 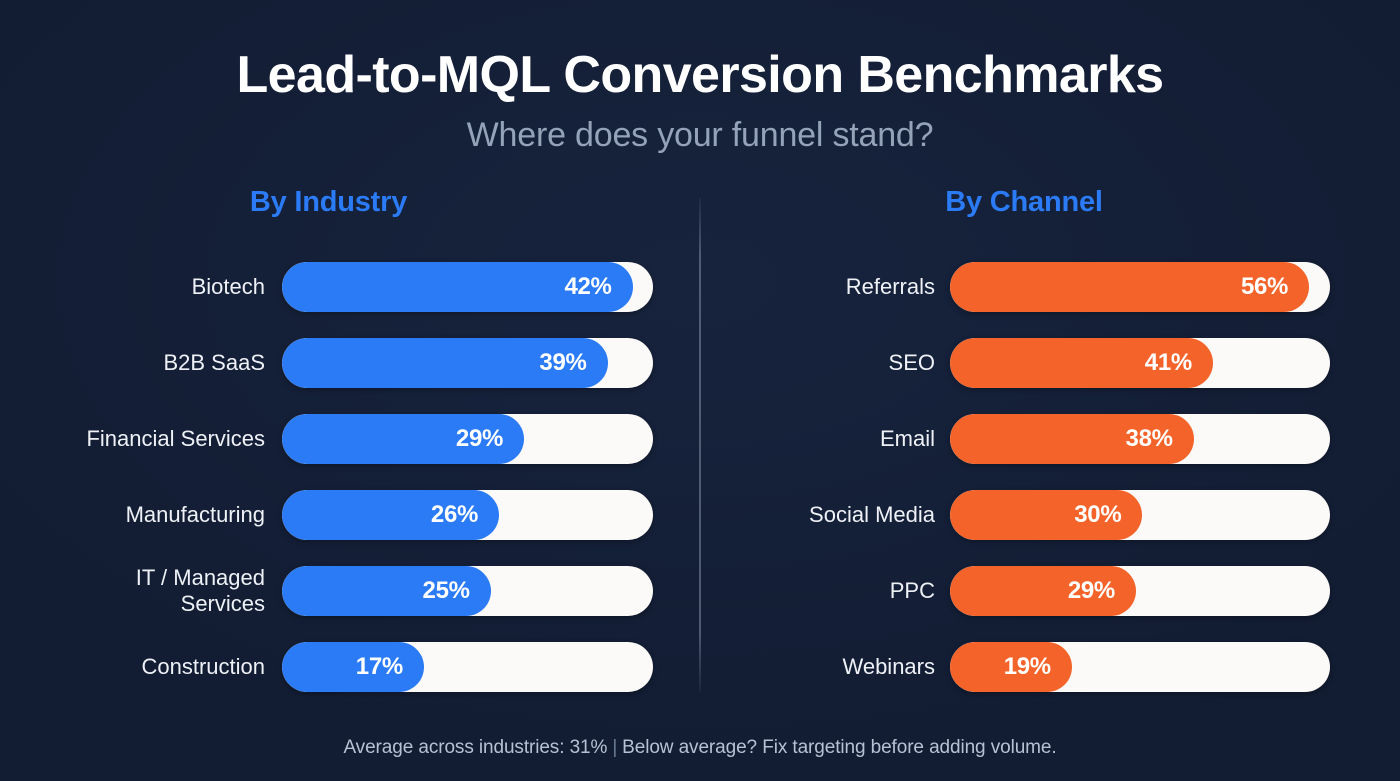 I want to click on bar-value: 42%, so click(x=588, y=286).